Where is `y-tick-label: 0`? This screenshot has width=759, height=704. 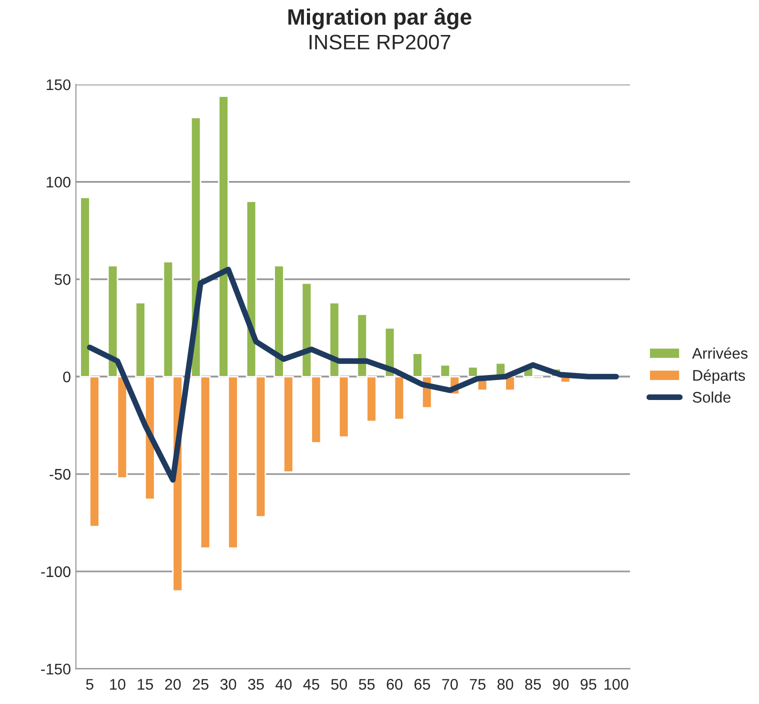
y-tick-label: 0 is located at coordinates (66, 377).